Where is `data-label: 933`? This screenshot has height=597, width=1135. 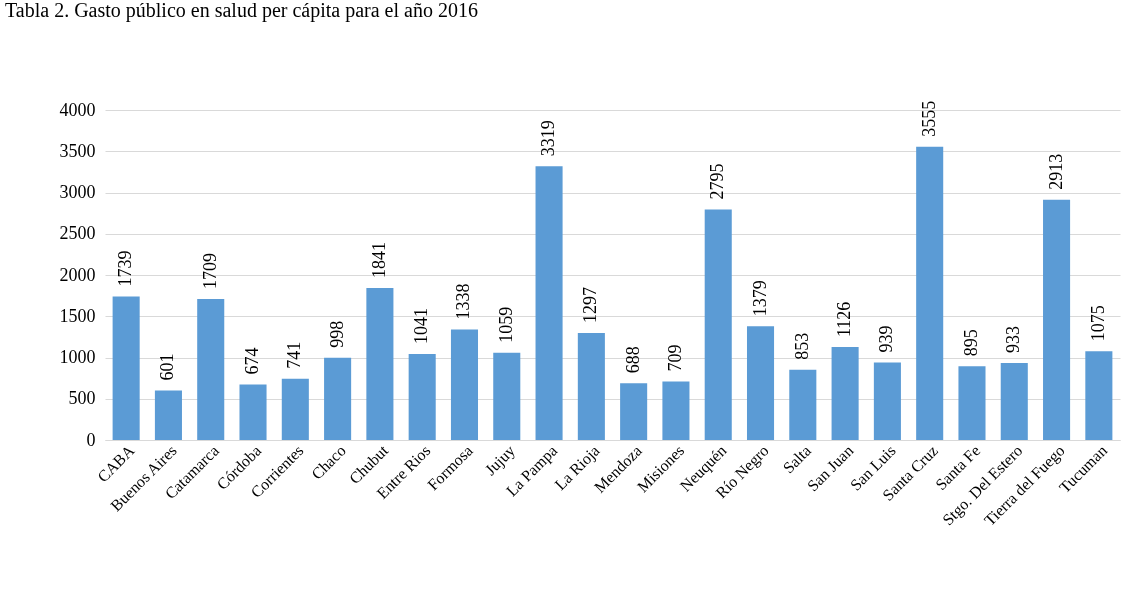
data-label: 933 is located at coordinates (1013, 340).